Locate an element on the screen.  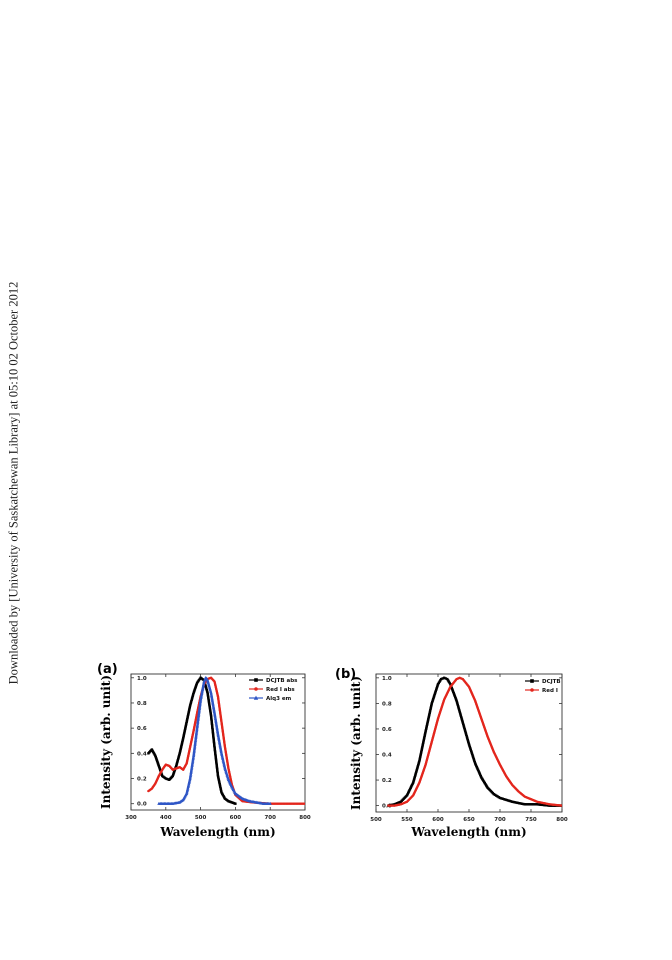
panel-label: (b) is located at coordinates (345, 674).